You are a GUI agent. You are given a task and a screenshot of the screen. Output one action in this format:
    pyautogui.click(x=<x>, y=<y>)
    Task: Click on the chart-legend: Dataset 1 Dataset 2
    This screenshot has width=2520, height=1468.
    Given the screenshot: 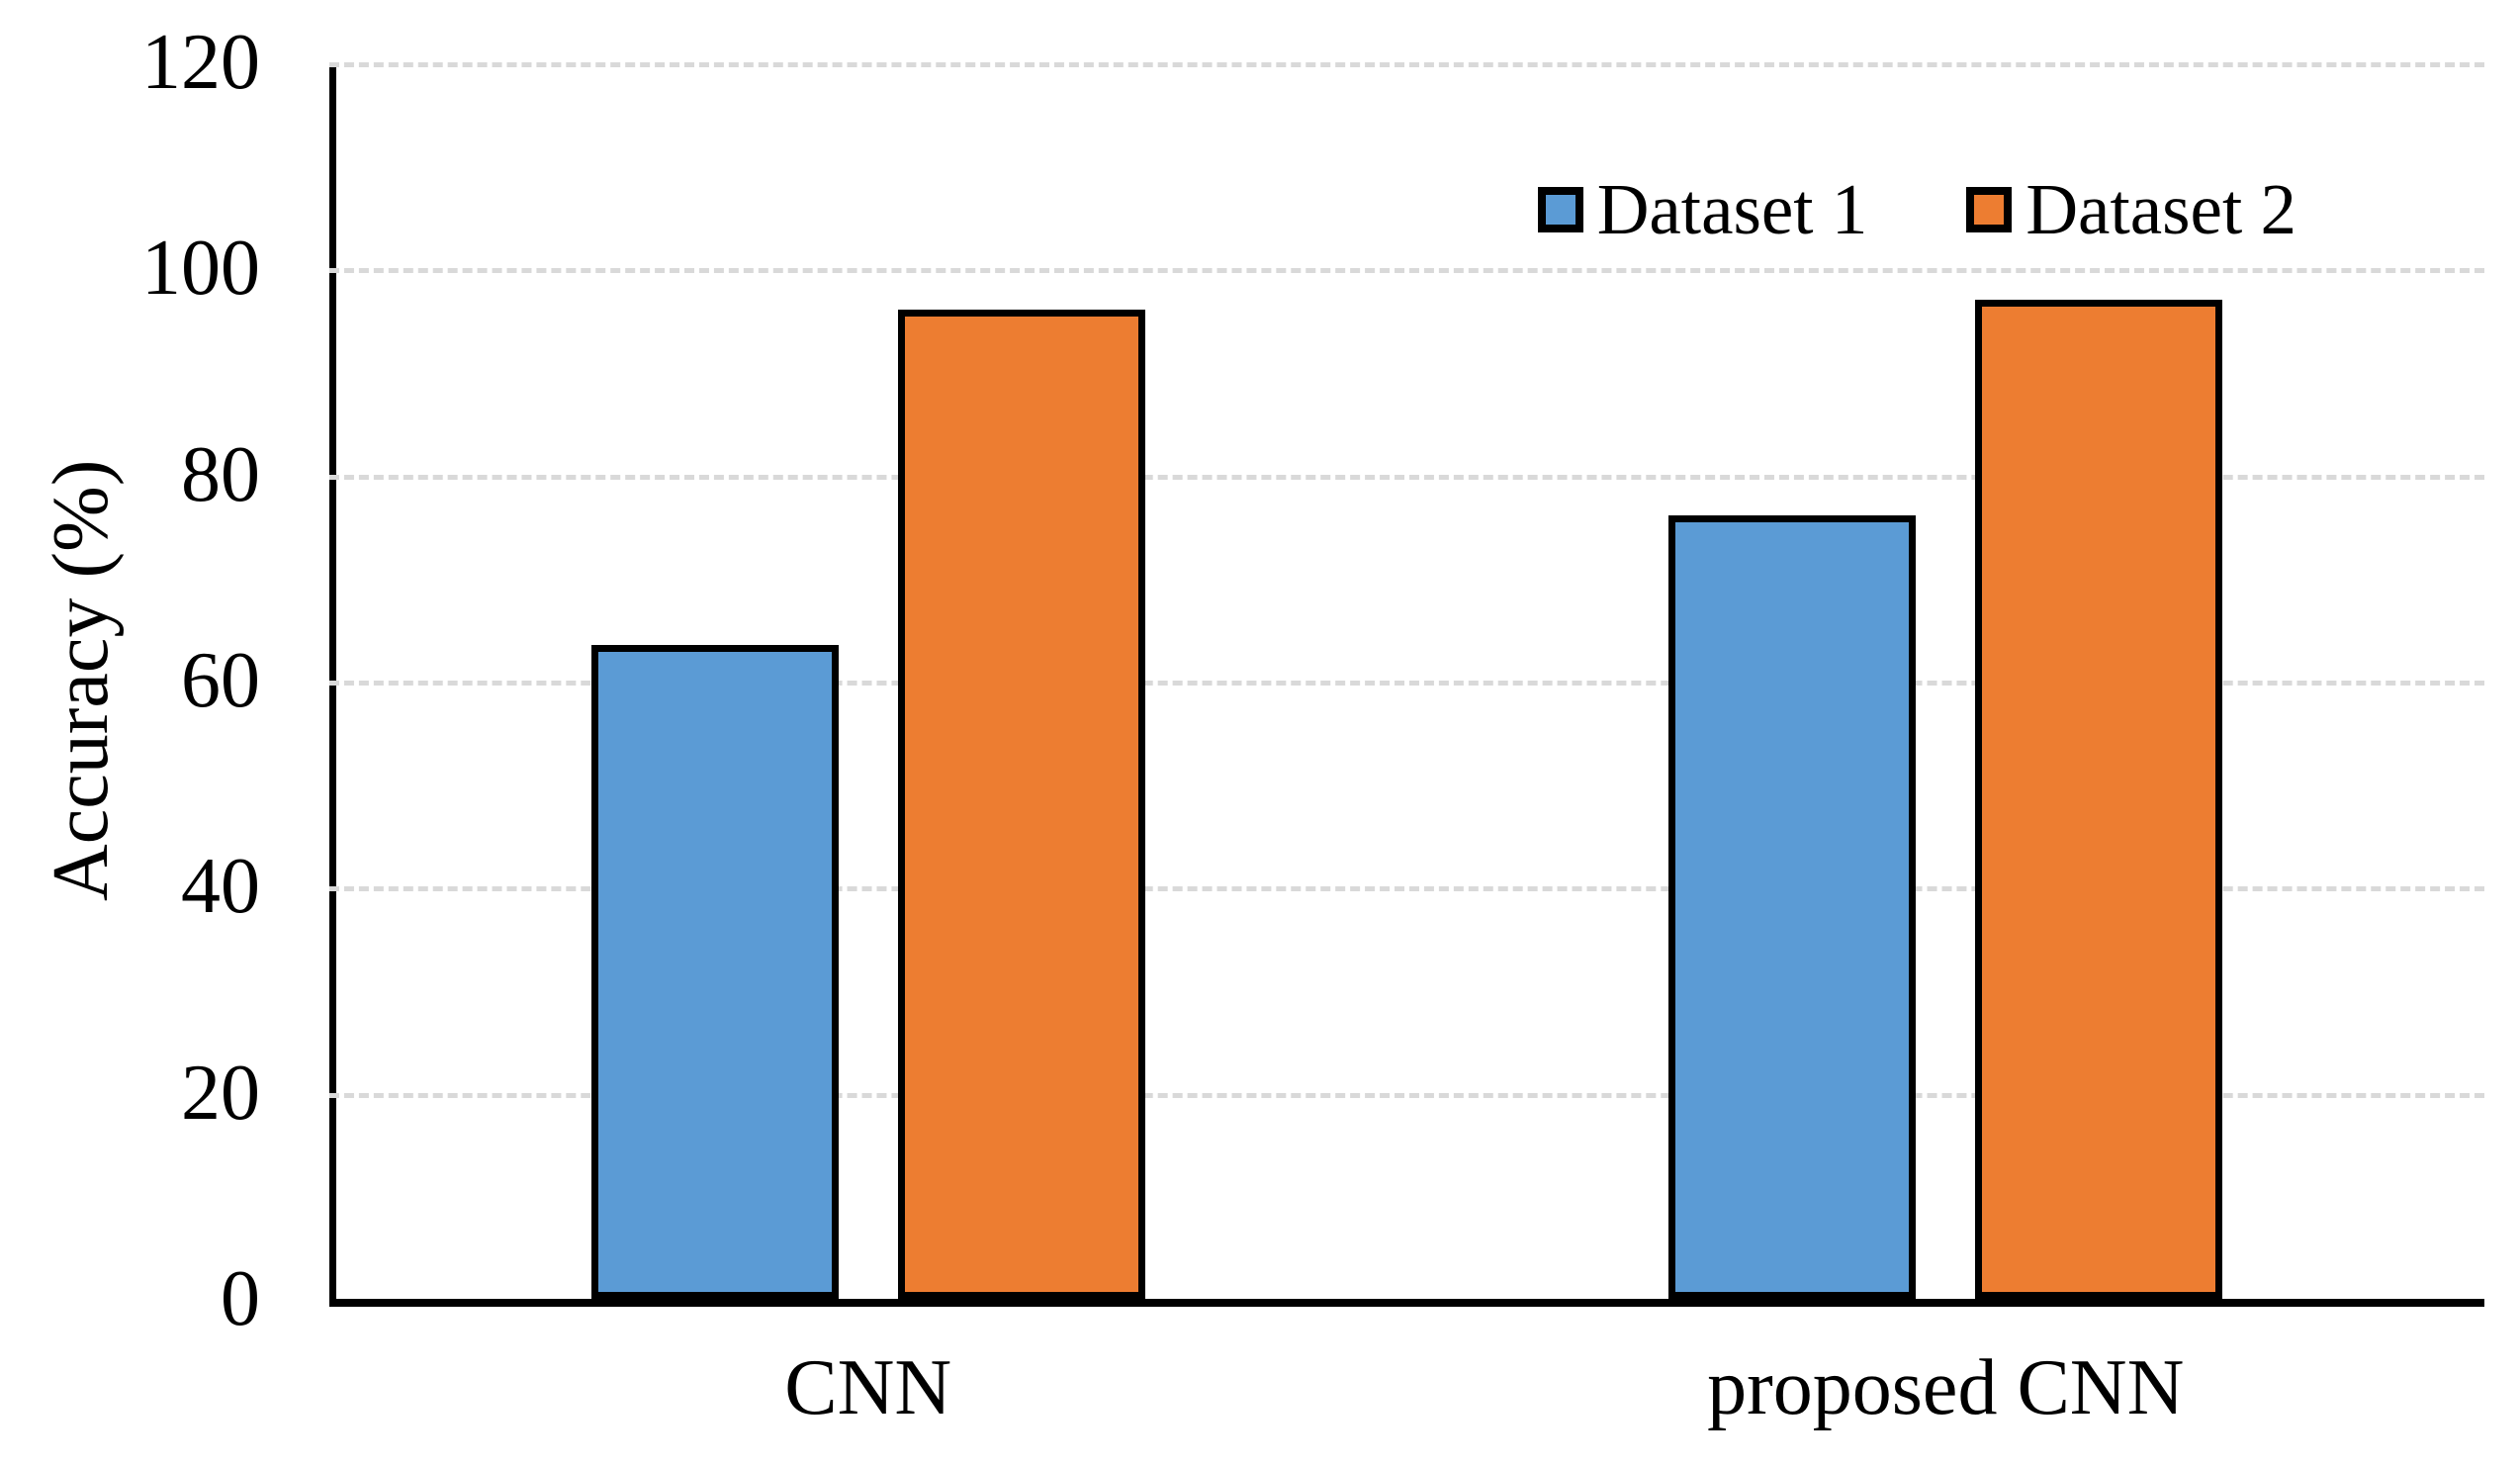 What is the action you would take?
    pyautogui.click(x=1916, y=209)
    